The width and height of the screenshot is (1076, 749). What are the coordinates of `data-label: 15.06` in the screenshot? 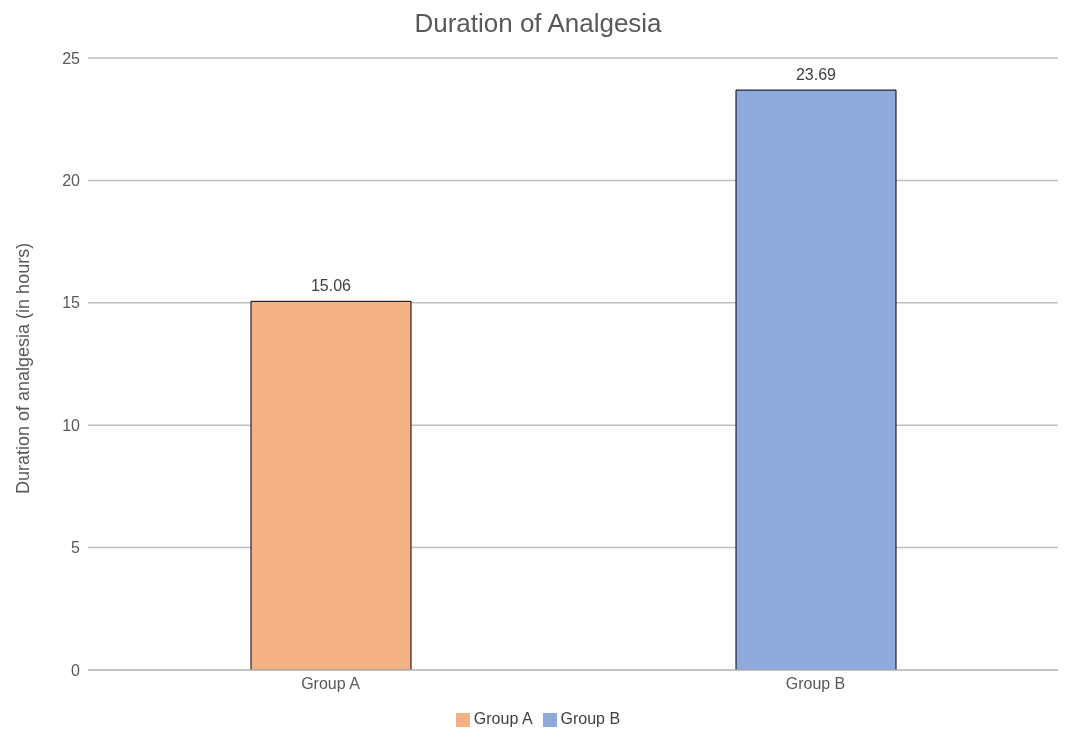 It's located at (331, 286).